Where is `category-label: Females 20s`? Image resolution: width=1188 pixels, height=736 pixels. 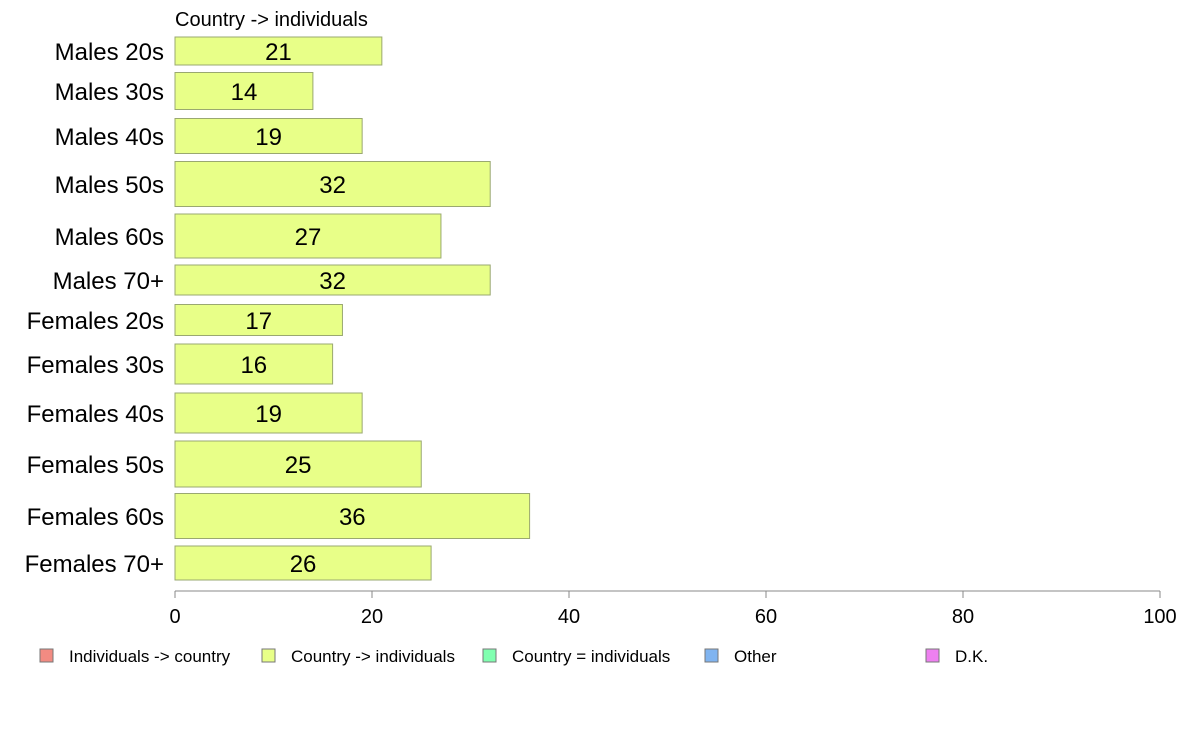 category-label: Females 20s is located at coordinates (95, 321).